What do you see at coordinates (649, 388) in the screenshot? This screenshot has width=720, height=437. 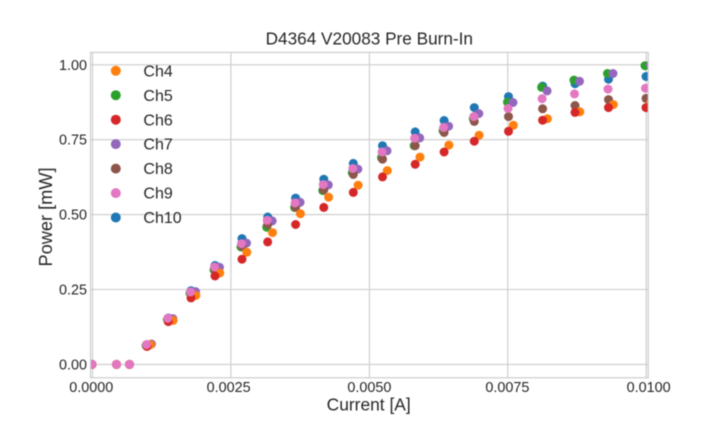 I see `svg-text: 0.0100` at bounding box center [649, 388].